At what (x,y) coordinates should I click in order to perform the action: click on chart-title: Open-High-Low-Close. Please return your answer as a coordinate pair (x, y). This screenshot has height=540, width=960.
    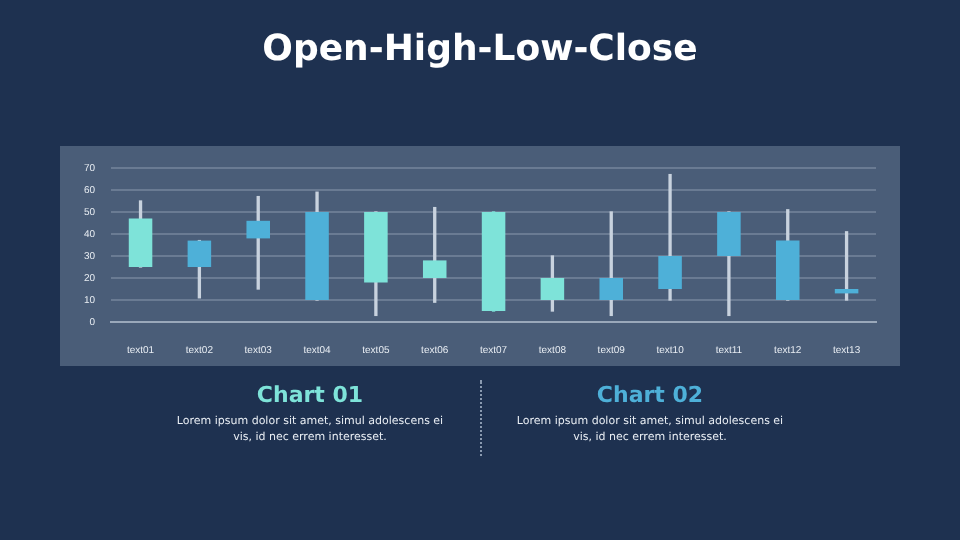
    Looking at the image, I should click on (480, 49).